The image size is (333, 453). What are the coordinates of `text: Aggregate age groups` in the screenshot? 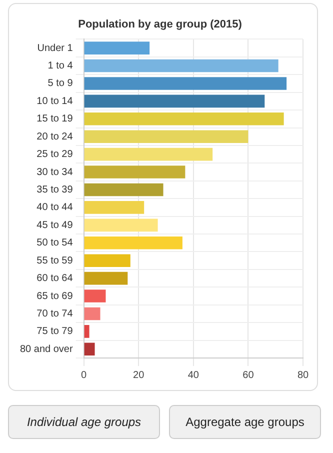 It's located at (245, 422).